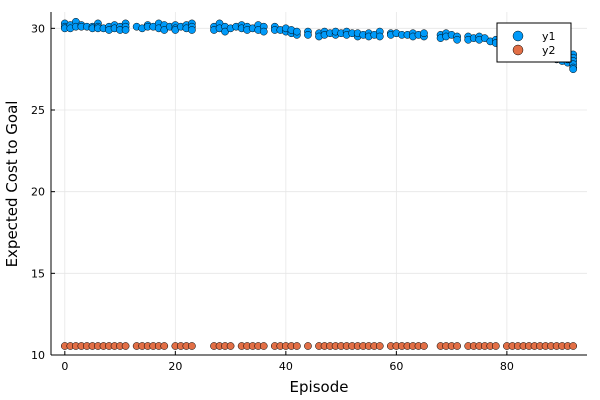  What do you see at coordinates (38, 110) in the screenshot?
I see `y-tick-label: 25` at bounding box center [38, 110].